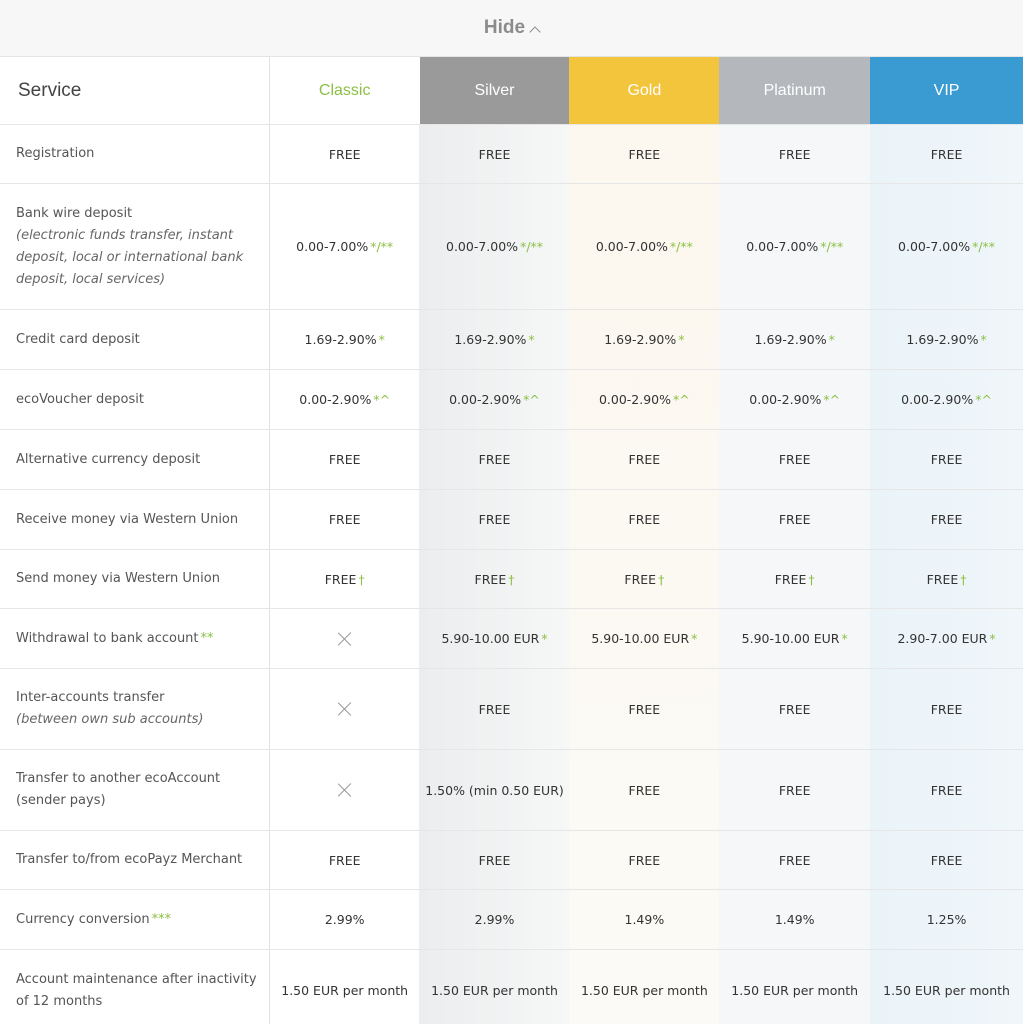 Image resolution: width=1023 pixels, height=1024 pixels. I want to click on service-label-text: Bank wire deposit, so click(74, 213).